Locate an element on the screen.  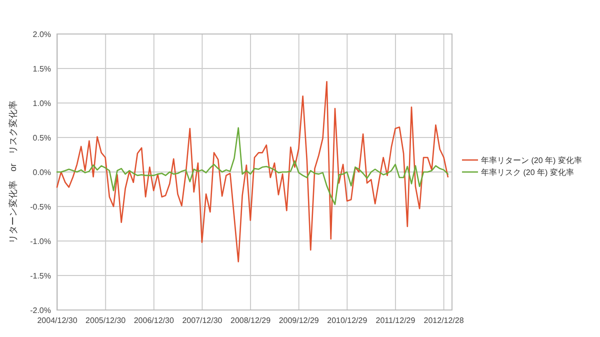
y-tick-label: -2.0% is located at coordinates (40, 310).